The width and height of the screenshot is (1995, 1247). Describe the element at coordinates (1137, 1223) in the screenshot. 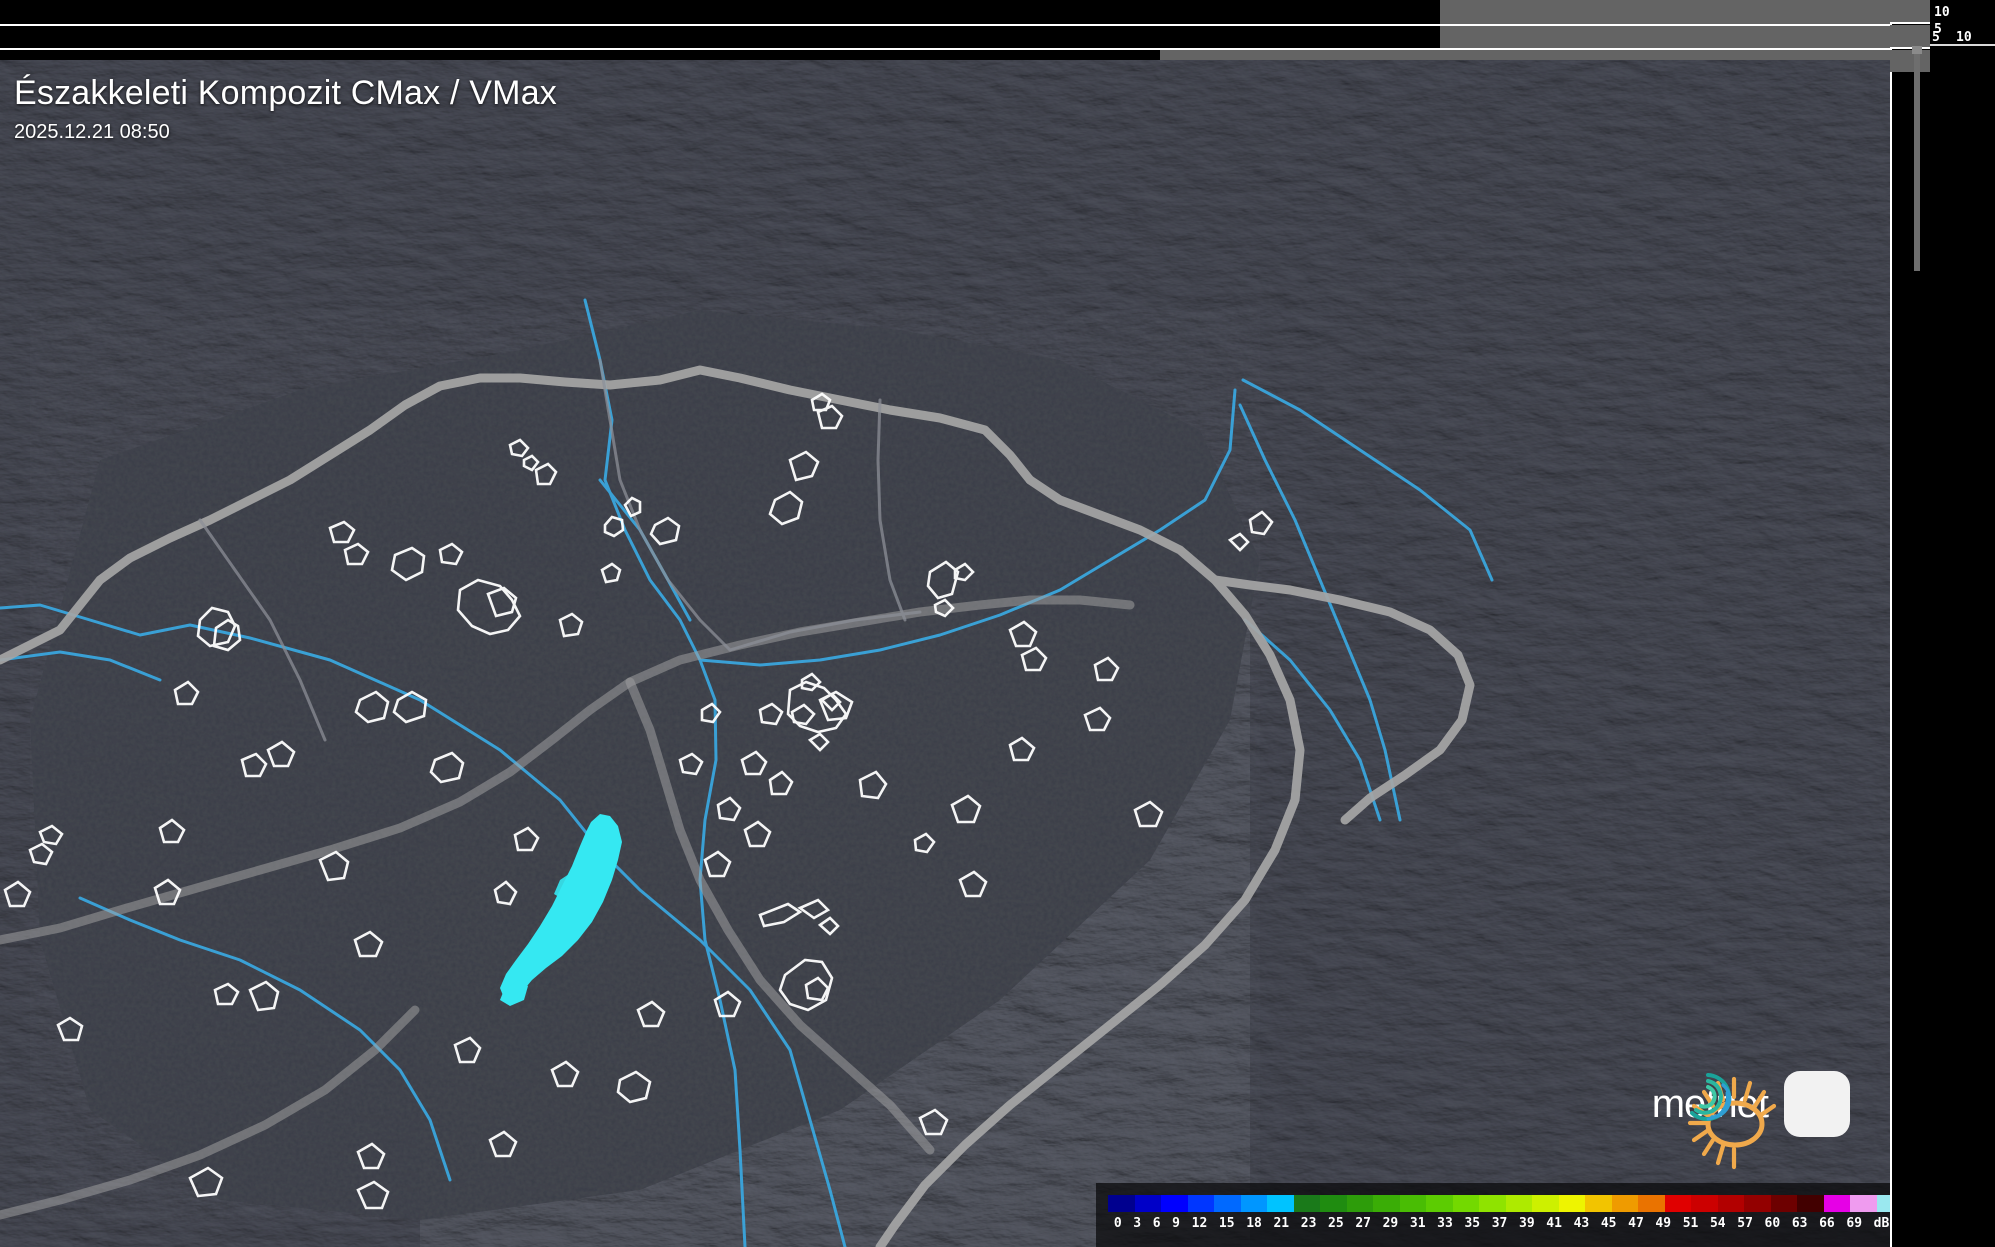

I see `dbz-tick-3: 3` at that location.